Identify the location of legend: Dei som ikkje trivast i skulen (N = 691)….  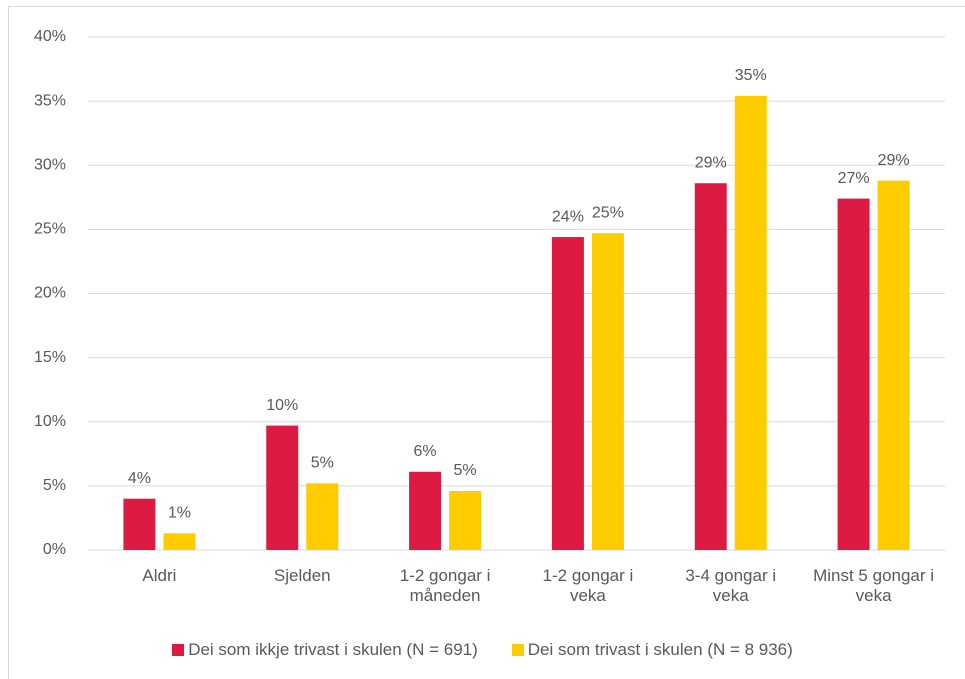
(482, 650).